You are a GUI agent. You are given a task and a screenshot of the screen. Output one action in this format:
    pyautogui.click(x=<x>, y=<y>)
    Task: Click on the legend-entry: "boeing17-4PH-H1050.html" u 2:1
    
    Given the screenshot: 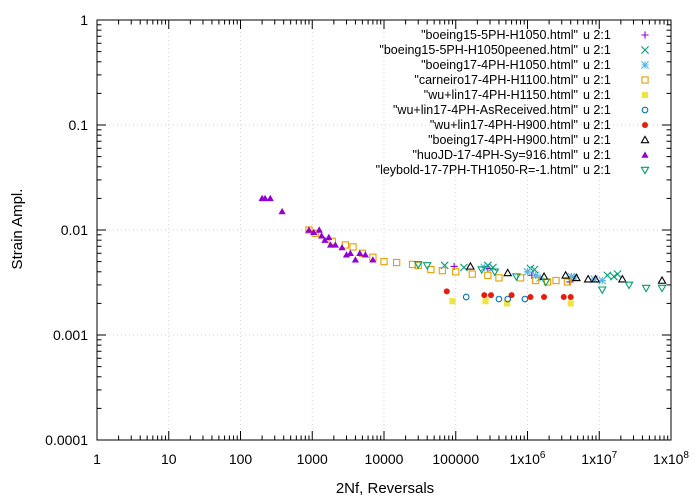 What is the action you would take?
    pyautogui.click(x=535, y=65)
    